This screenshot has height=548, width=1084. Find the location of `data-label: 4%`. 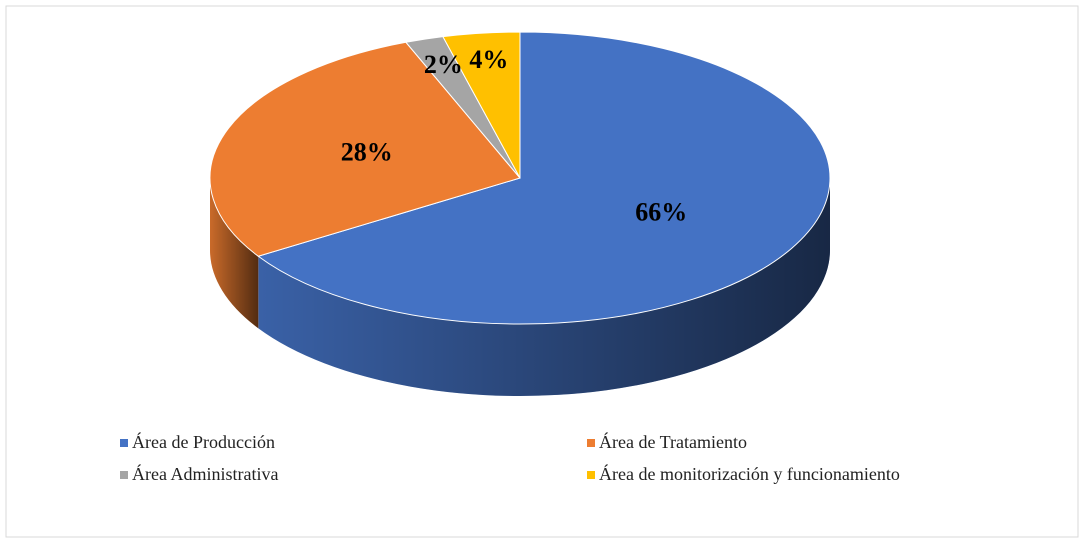

data-label: 4% is located at coordinates (488, 59).